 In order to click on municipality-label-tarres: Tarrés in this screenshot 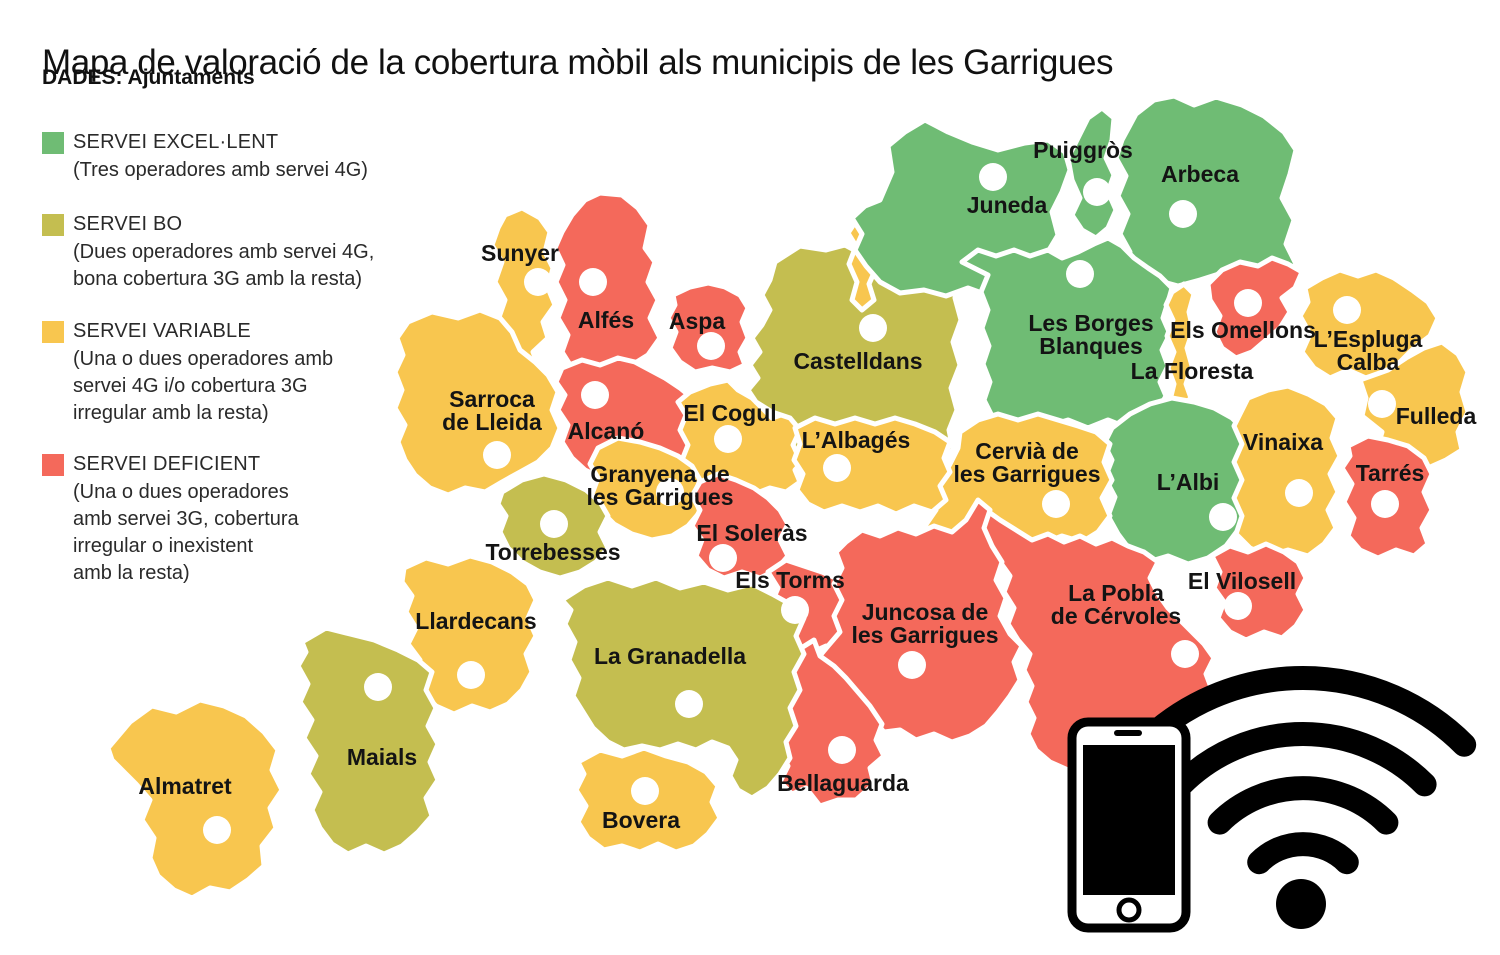, I will do `click(1390, 473)`.